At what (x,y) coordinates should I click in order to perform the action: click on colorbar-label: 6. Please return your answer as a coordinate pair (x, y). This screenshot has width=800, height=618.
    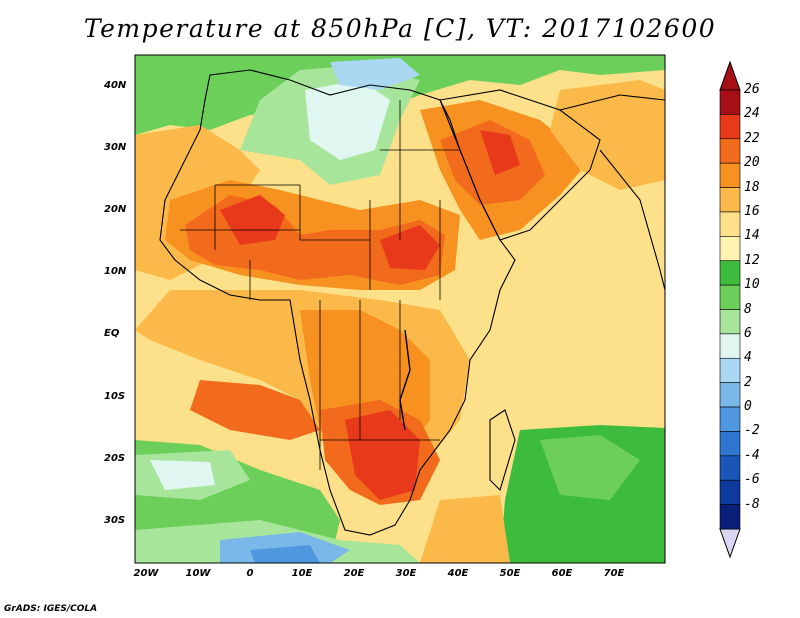
    Looking at the image, I should click on (748, 333).